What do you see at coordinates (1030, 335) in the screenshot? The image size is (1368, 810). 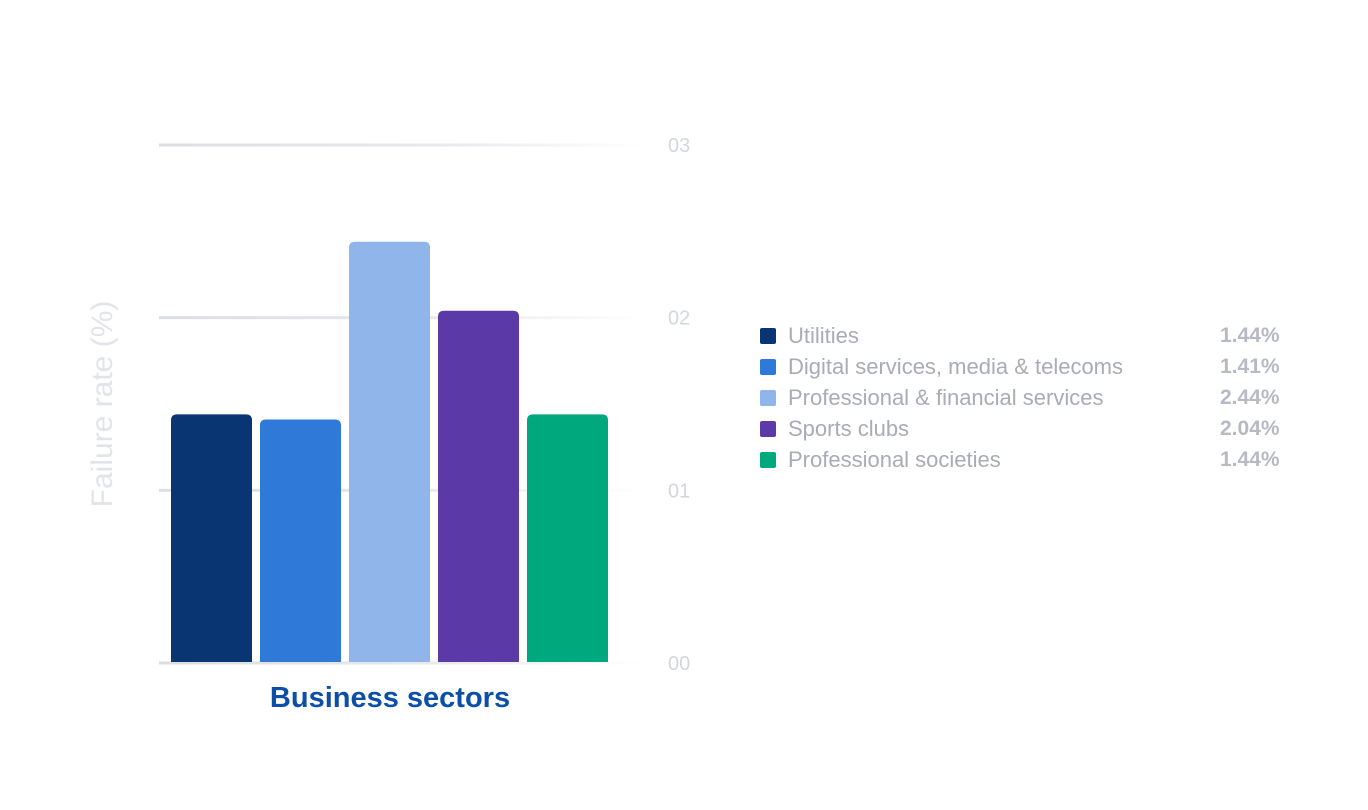 I see `legend-item-utilities: Utilities 1.44%` at bounding box center [1030, 335].